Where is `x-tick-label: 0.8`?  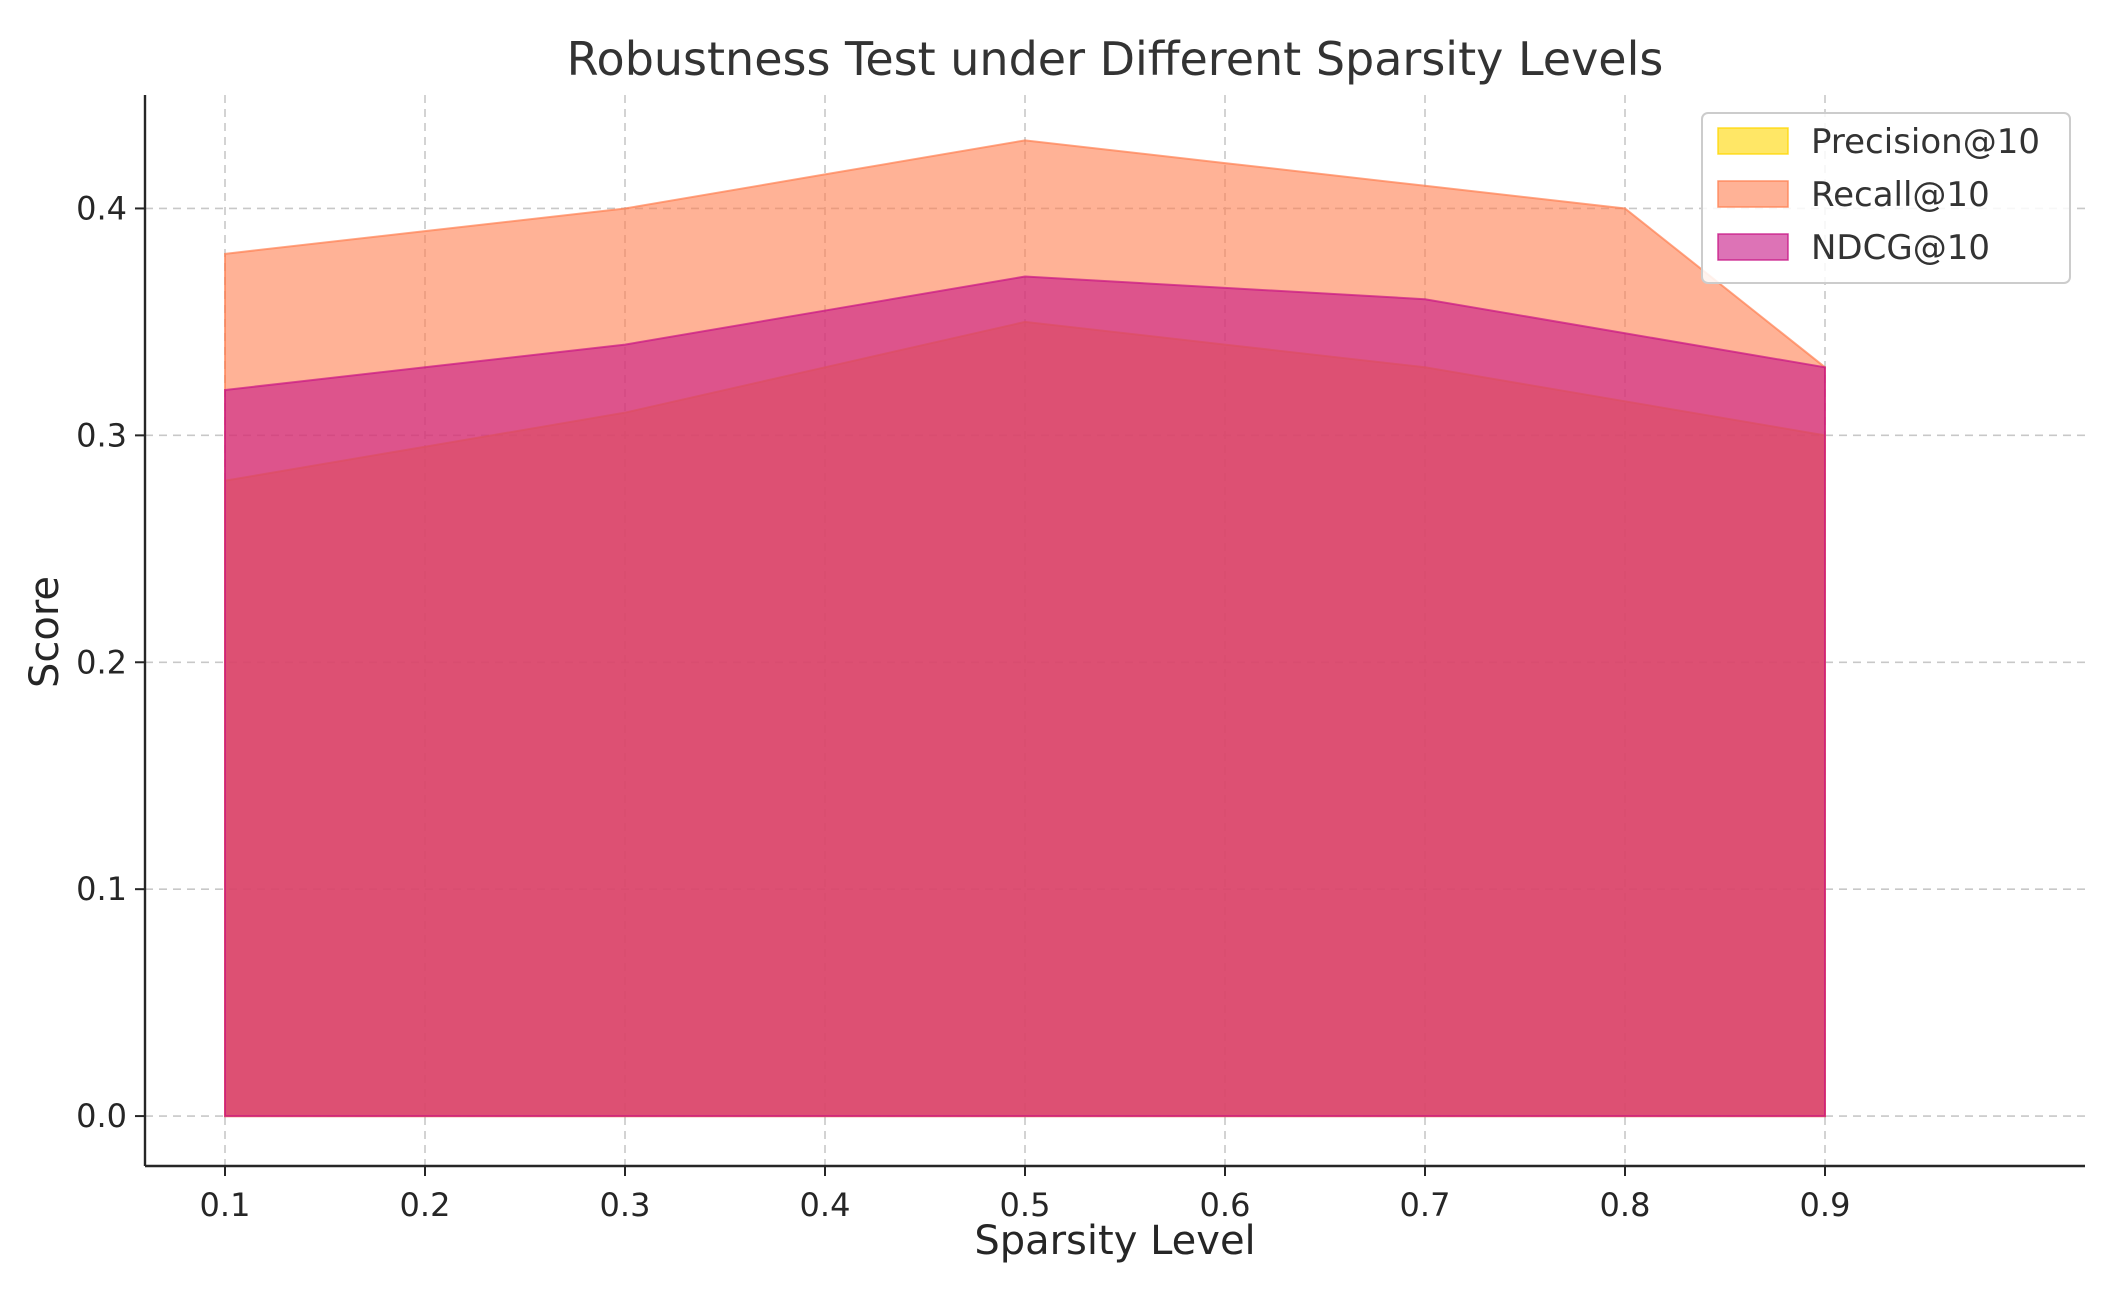 x-tick-label: 0.8 is located at coordinates (1625, 1205).